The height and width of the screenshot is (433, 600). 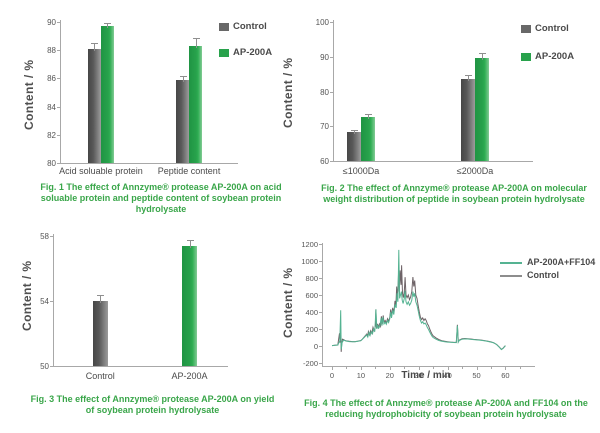 What do you see at coordinates (311, 278) in the screenshot?
I see `y-tick-label: 800` at bounding box center [311, 278].